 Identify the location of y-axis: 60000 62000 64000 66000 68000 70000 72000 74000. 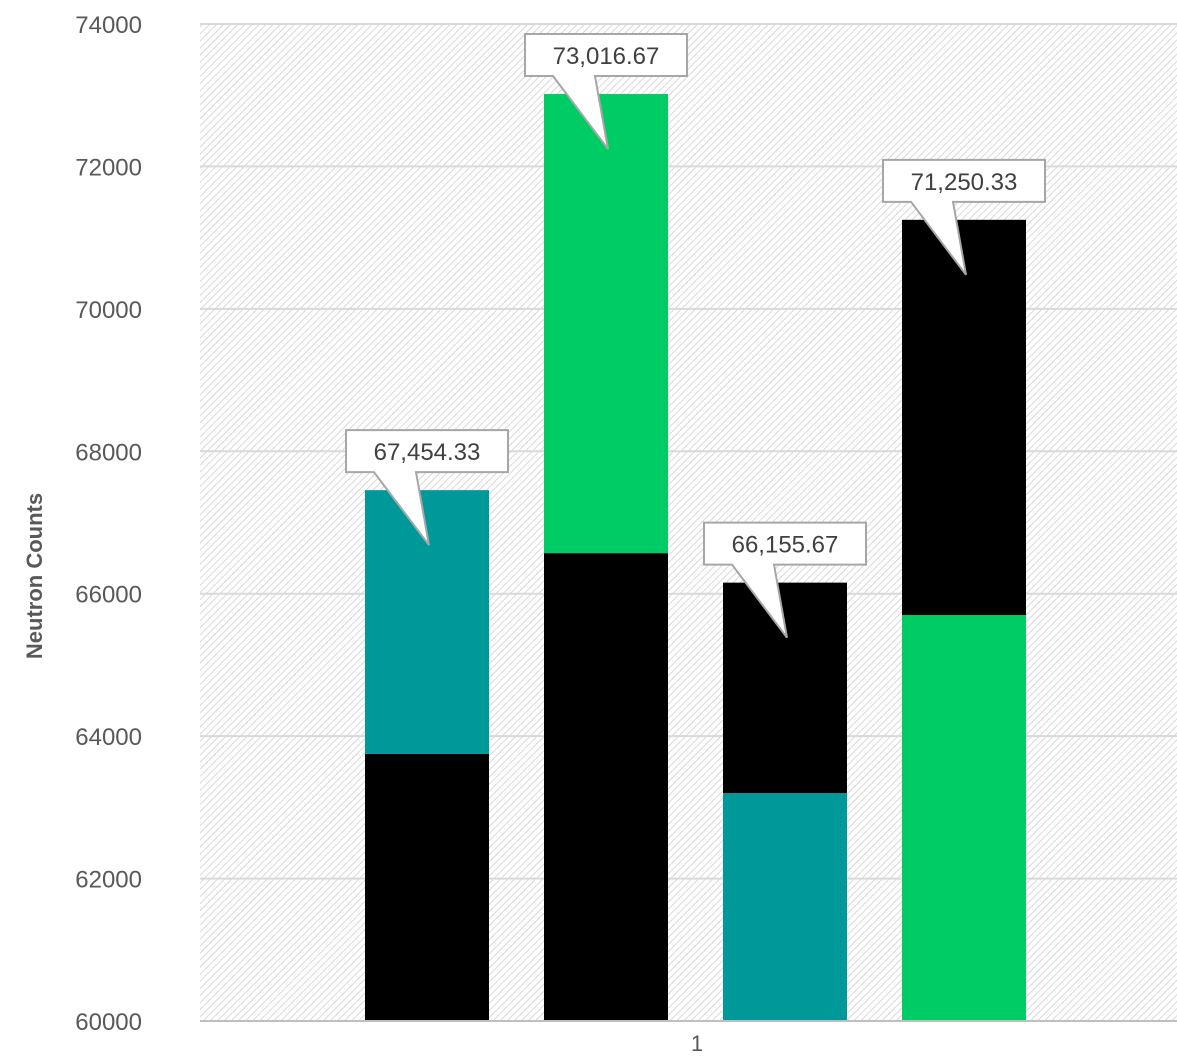
(108, 524).